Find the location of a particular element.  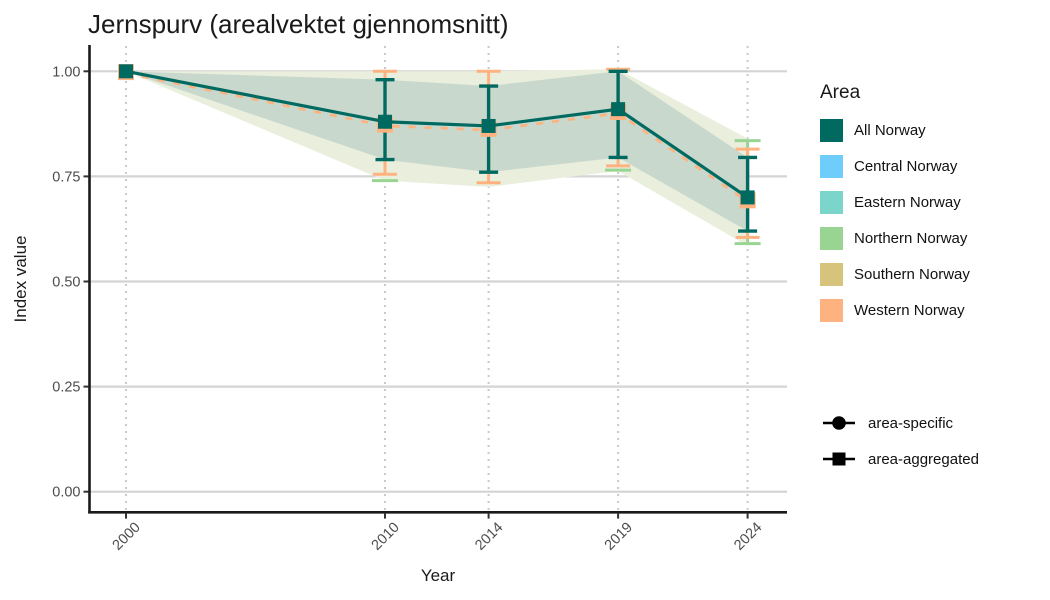

y-tick-label: 0.75 is located at coordinates (66, 177).